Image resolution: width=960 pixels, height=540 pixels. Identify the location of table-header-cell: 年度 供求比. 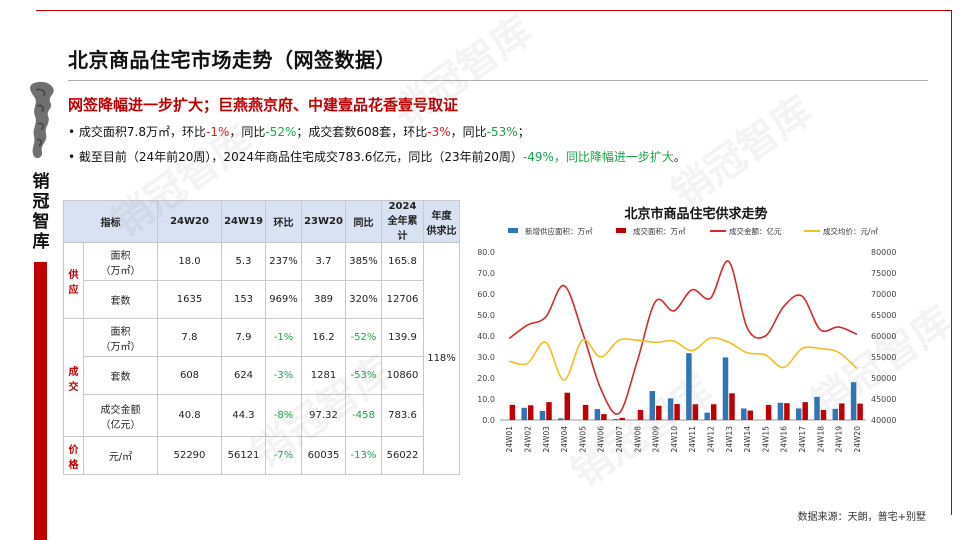
(441, 221).